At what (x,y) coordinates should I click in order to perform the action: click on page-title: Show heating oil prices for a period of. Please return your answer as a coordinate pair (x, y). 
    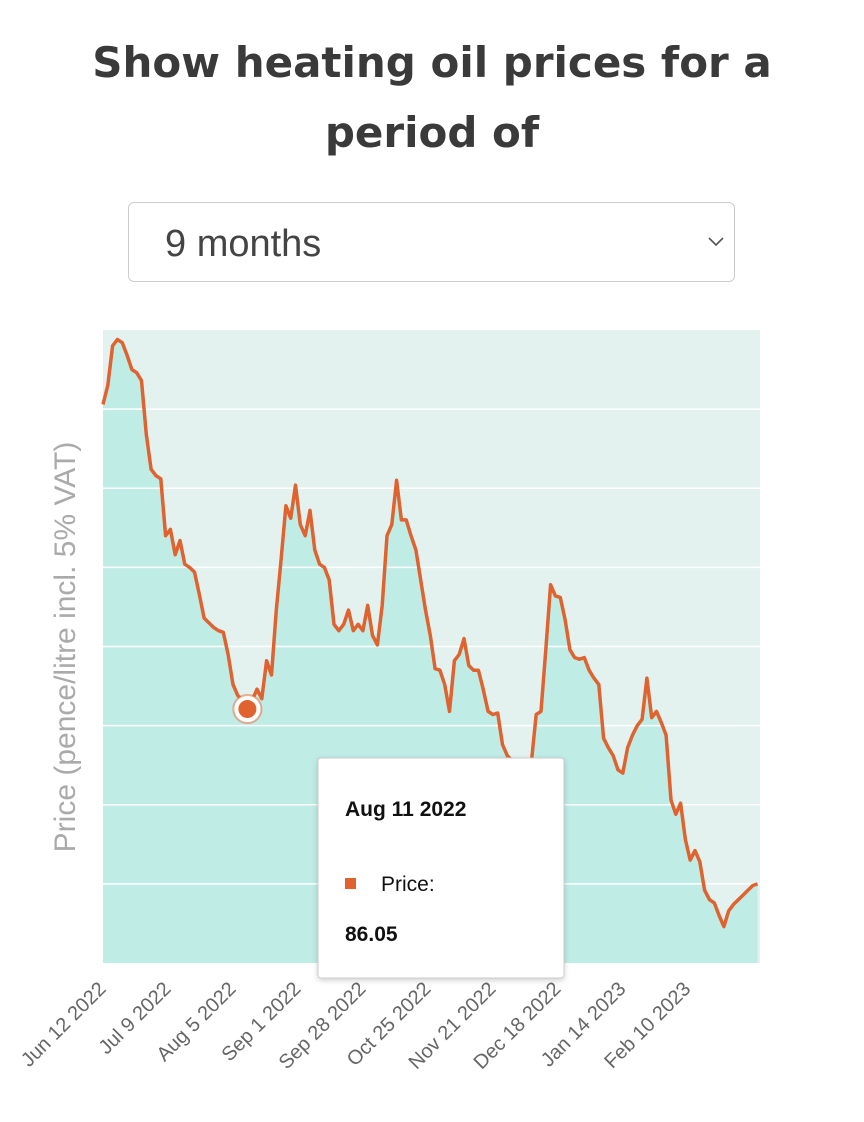
    Looking at the image, I should click on (432, 97).